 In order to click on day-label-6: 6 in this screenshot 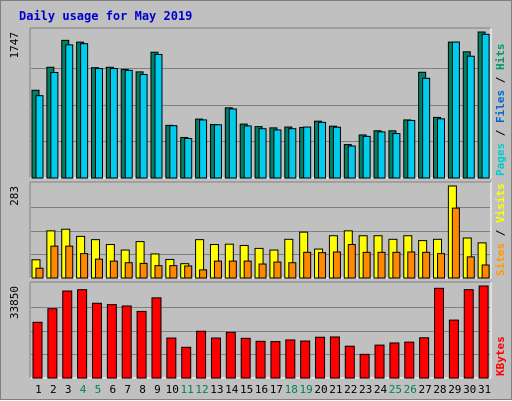, I will do `click(112, 389)`.